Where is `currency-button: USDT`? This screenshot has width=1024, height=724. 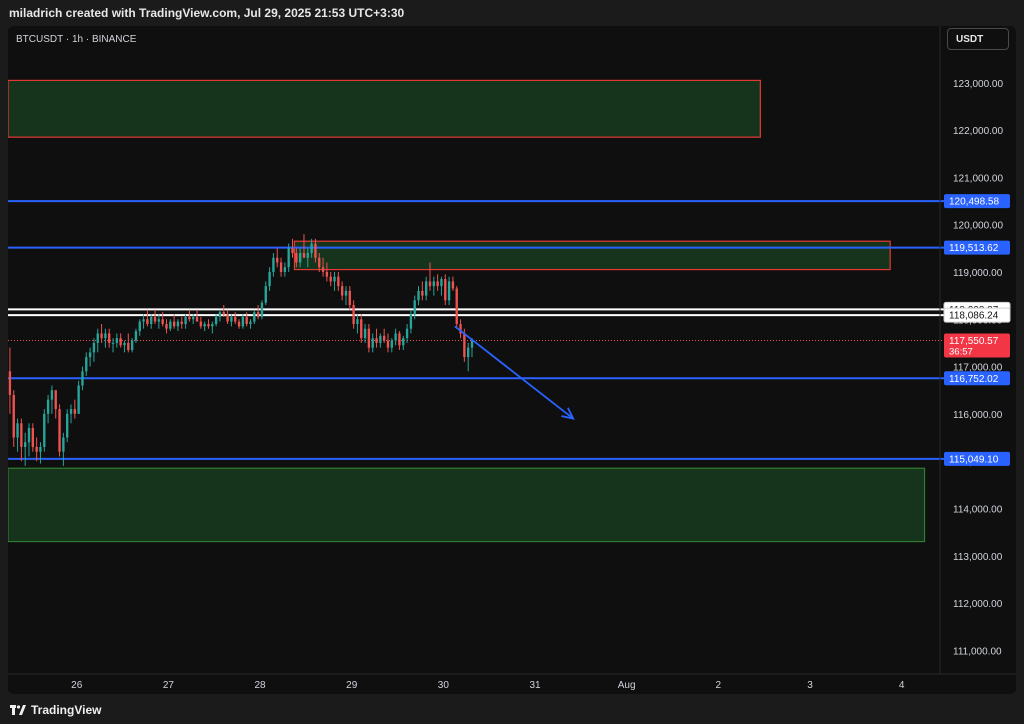 currency-button: USDT is located at coordinates (978, 39).